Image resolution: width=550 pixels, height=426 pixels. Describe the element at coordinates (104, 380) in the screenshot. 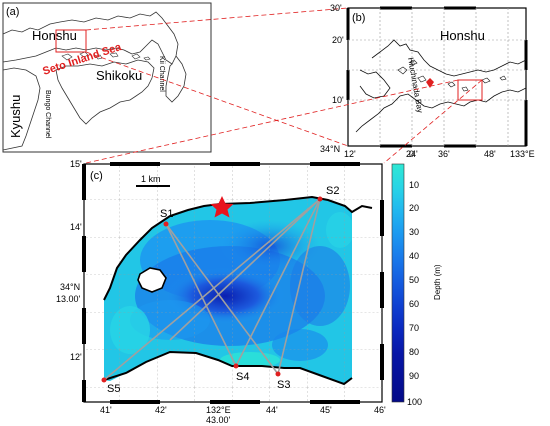

I see `station-s5-marker` at that location.